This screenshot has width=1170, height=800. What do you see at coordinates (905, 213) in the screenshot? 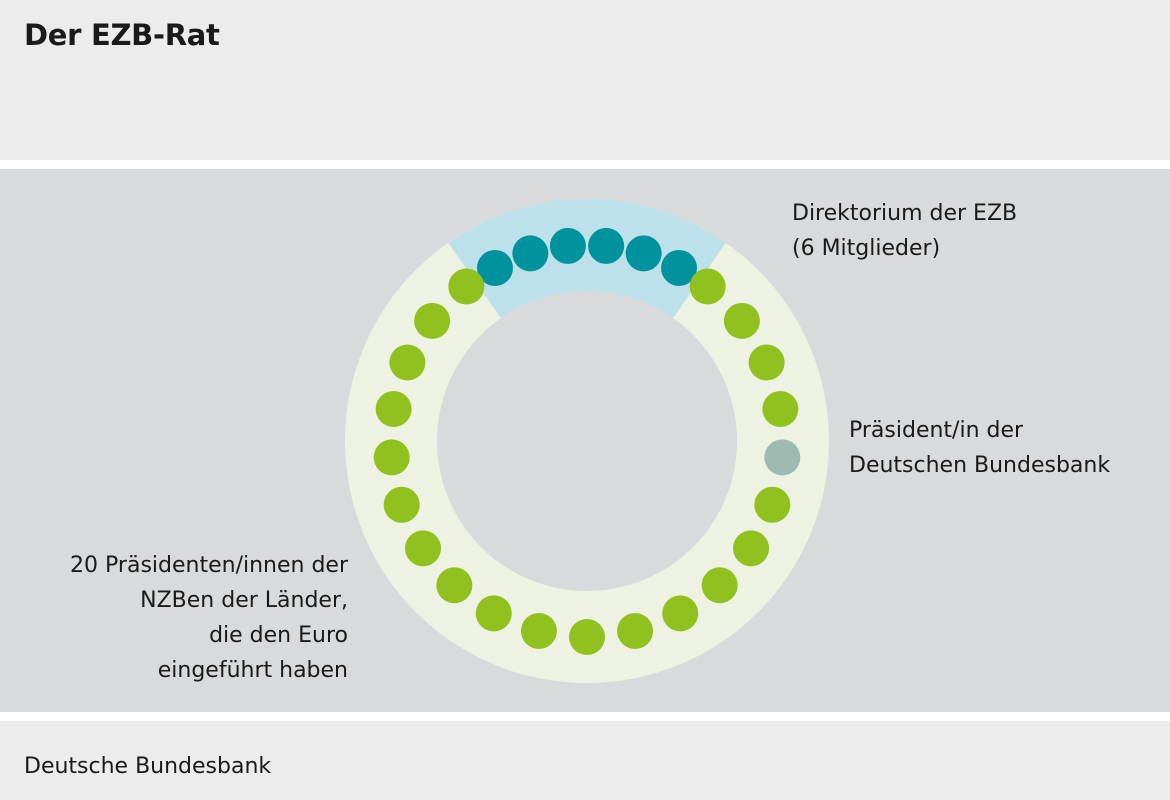
I see `label-line: Direktorium der EZB` at bounding box center [905, 213].